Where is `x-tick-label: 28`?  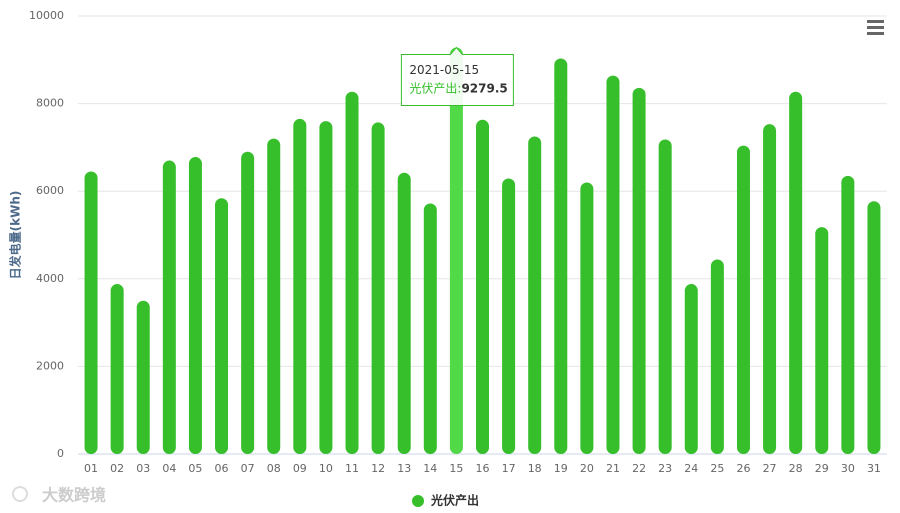
x-tick-label: 28 is located at coordinates (796, 468).